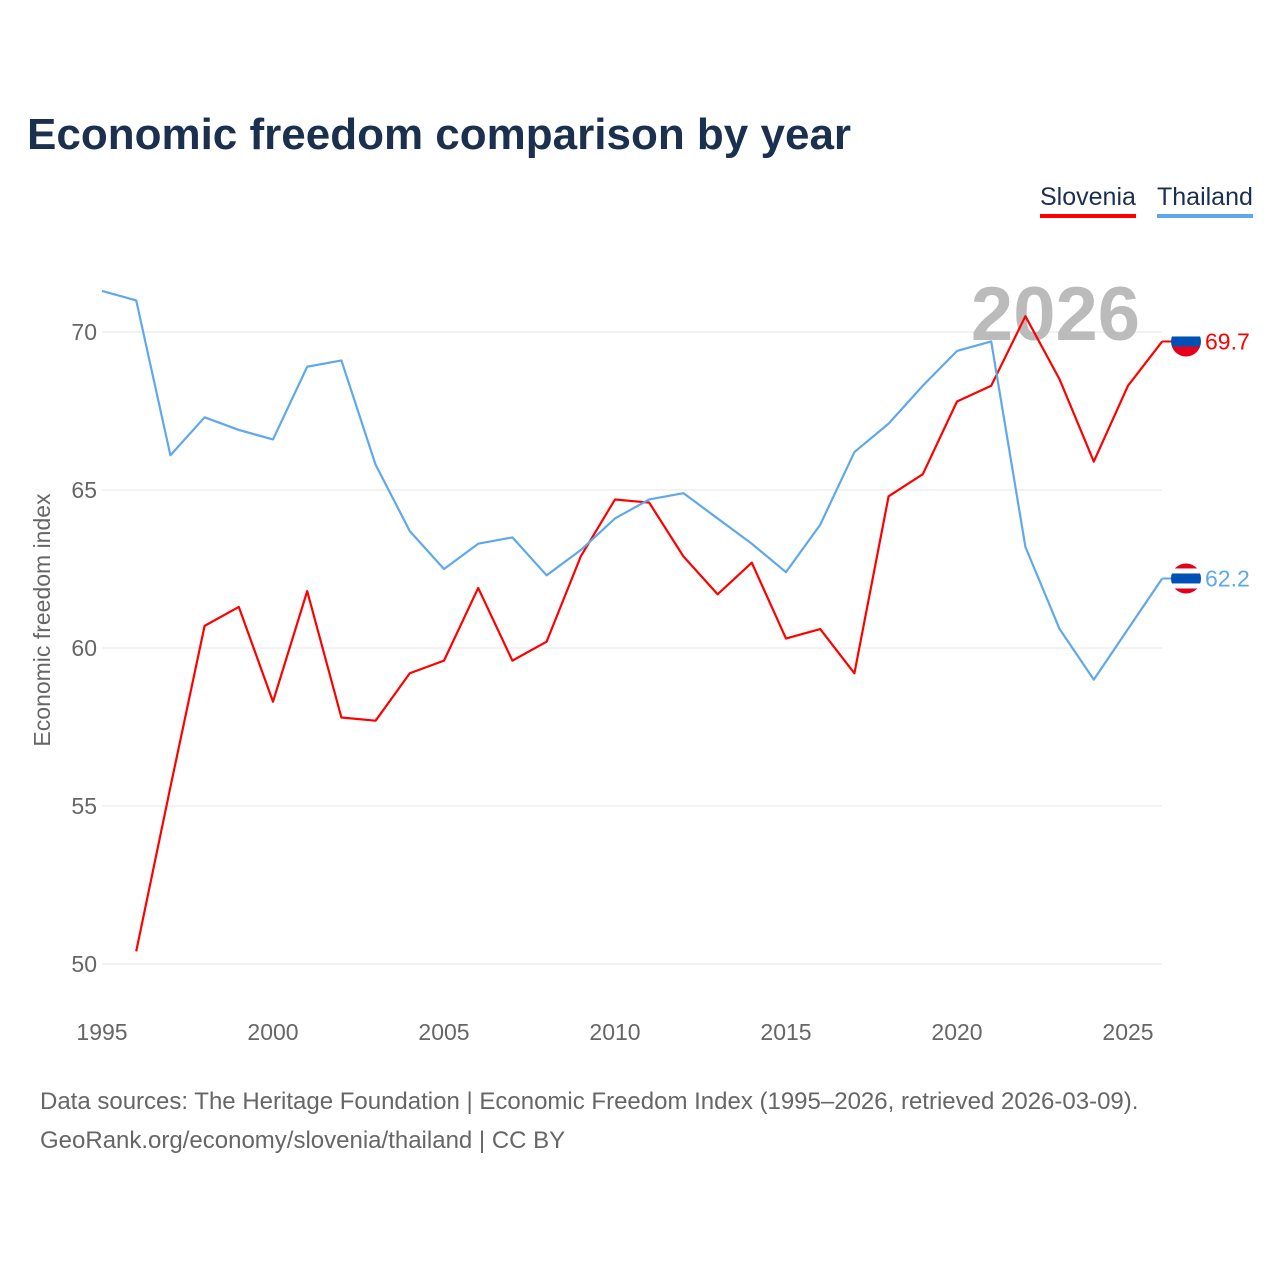 Image resolution: width=1280 pixels, height=1280 pixels. I want to click on y-tick-label: 55, so click(84, 806).